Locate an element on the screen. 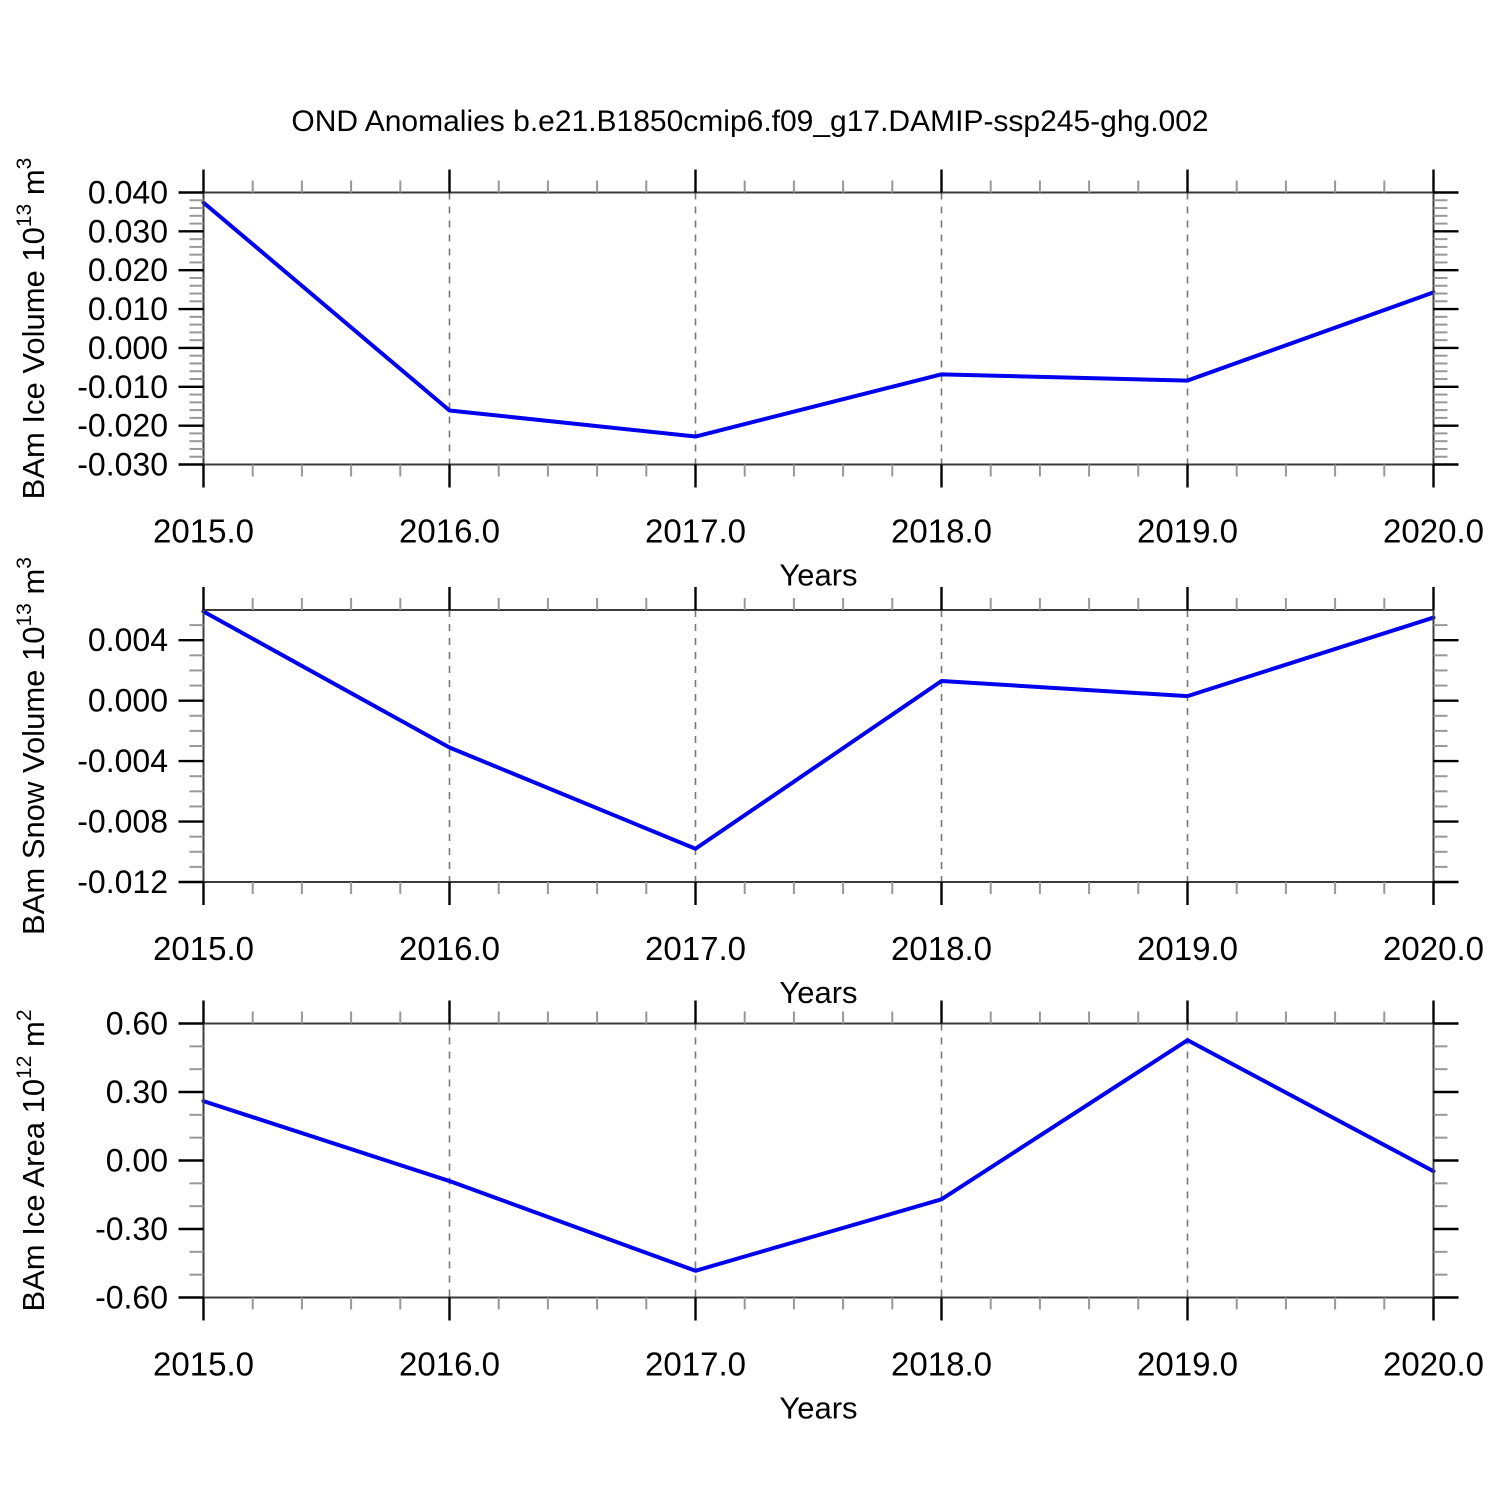  y-tick-label: 0.004 is located at coordinates (128, 640).